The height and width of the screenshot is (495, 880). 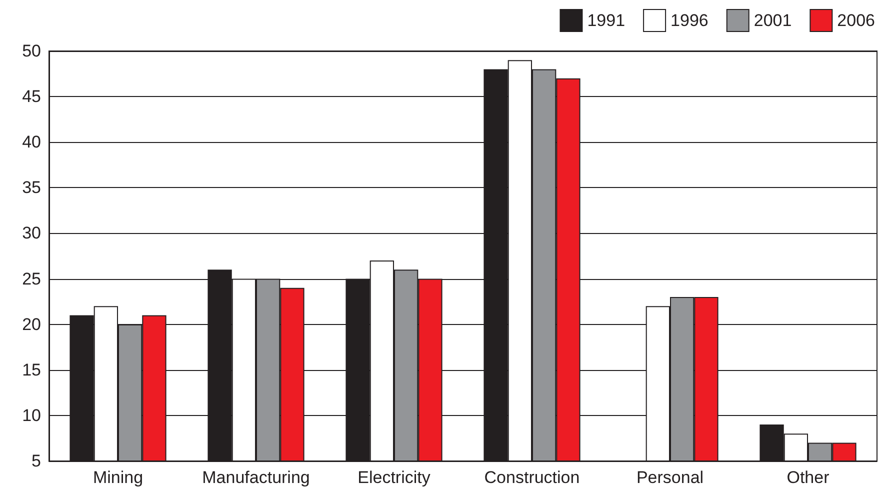 I want to click on x-tick-label: Electricity, so click(x=394, y=477).